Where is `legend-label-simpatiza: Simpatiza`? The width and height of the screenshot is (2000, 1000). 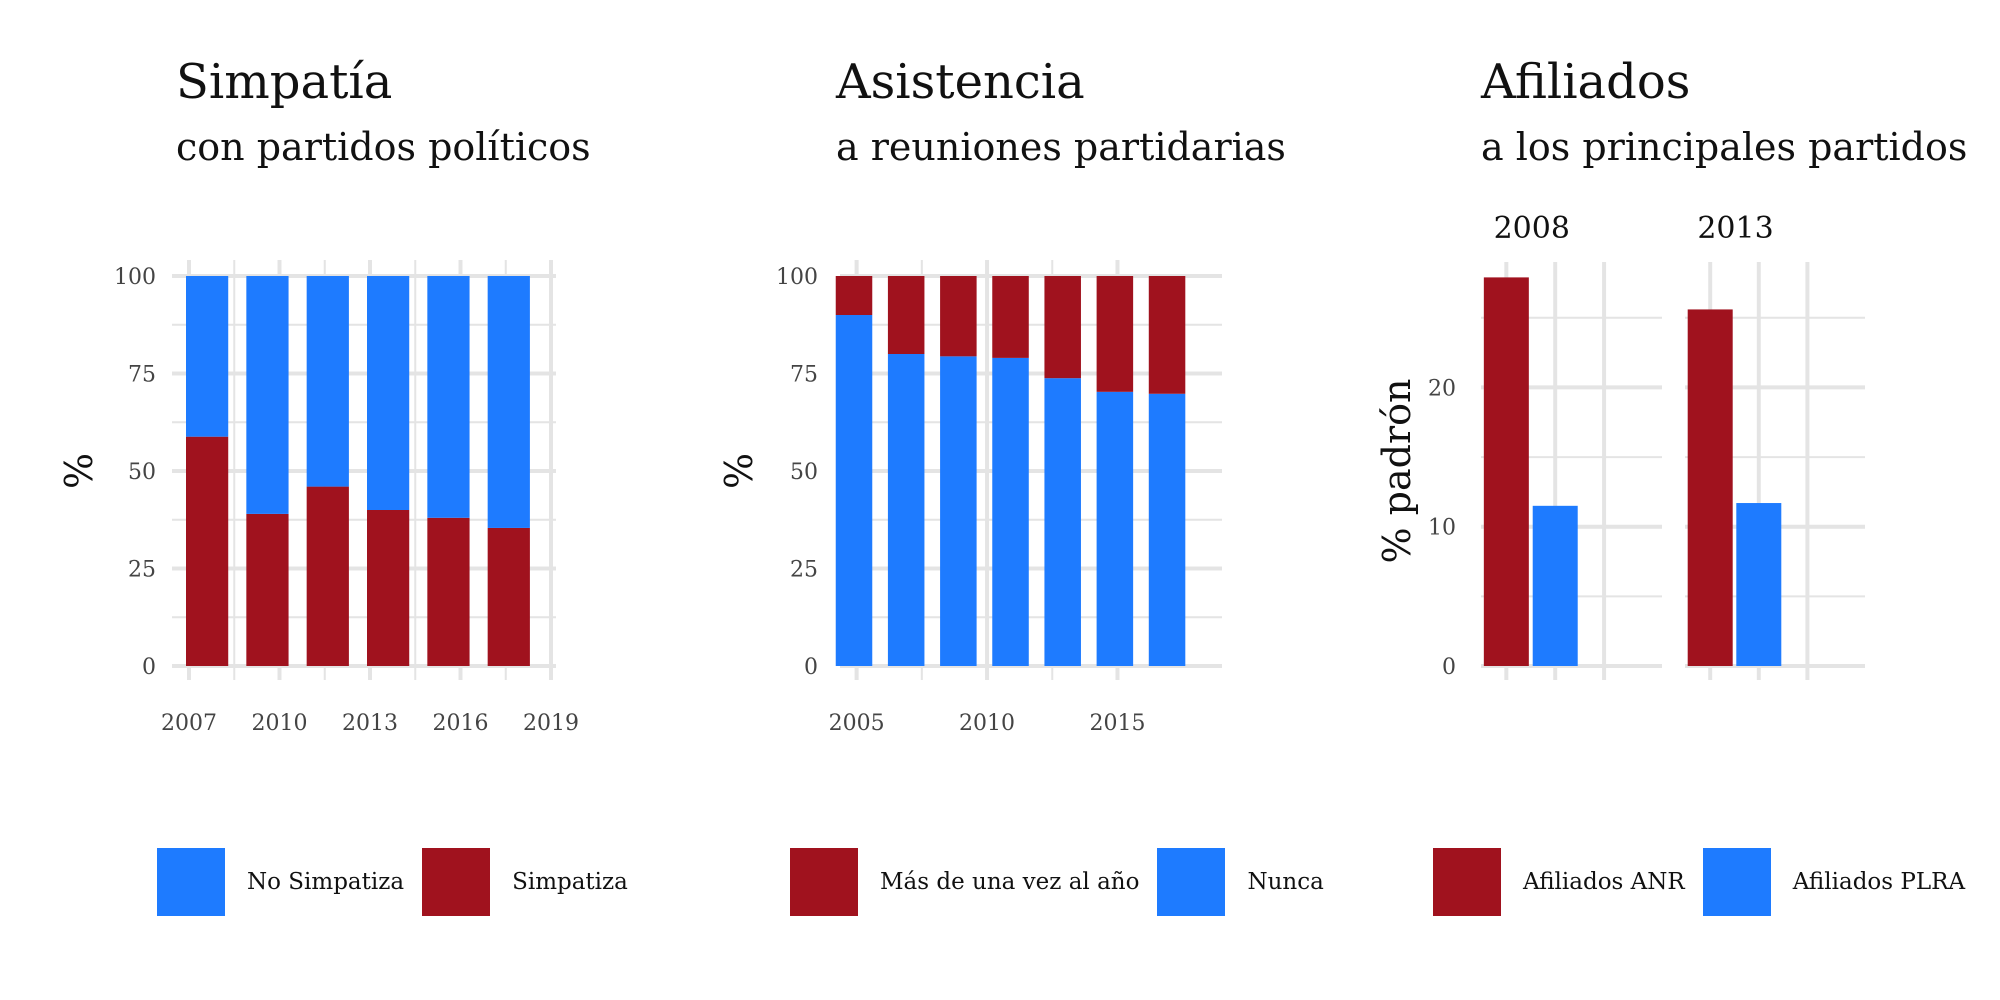 legend-label-simpatiza: Simpatiza is located at coordinates (570, 882).